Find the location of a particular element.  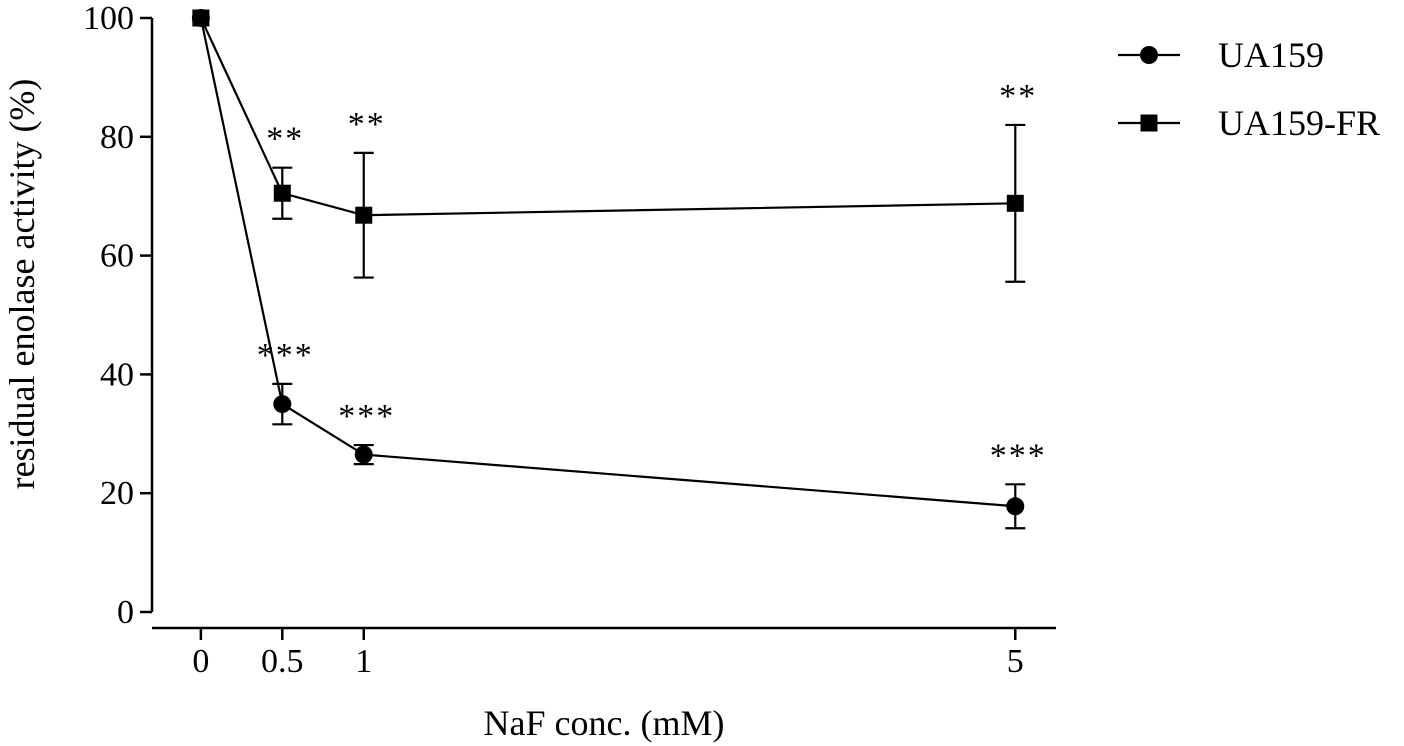

x-tick-label: 0.5 is located at coordinates (282, 661).